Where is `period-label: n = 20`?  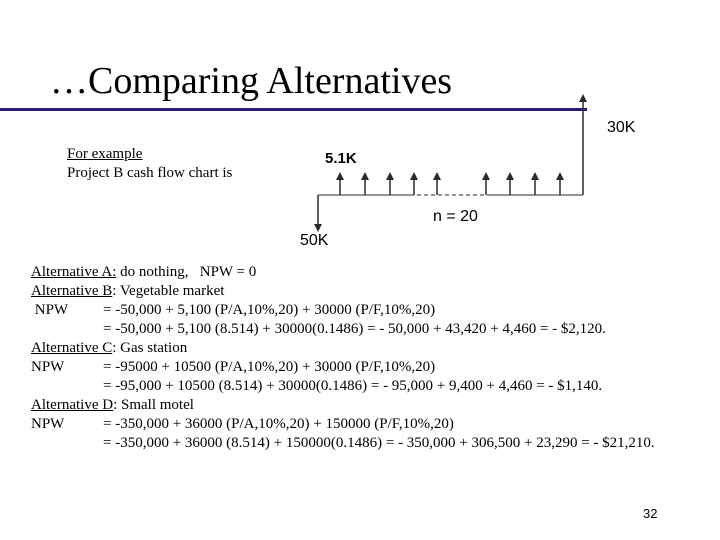
period-label: n = 20 is located at coordinates (455, 216).